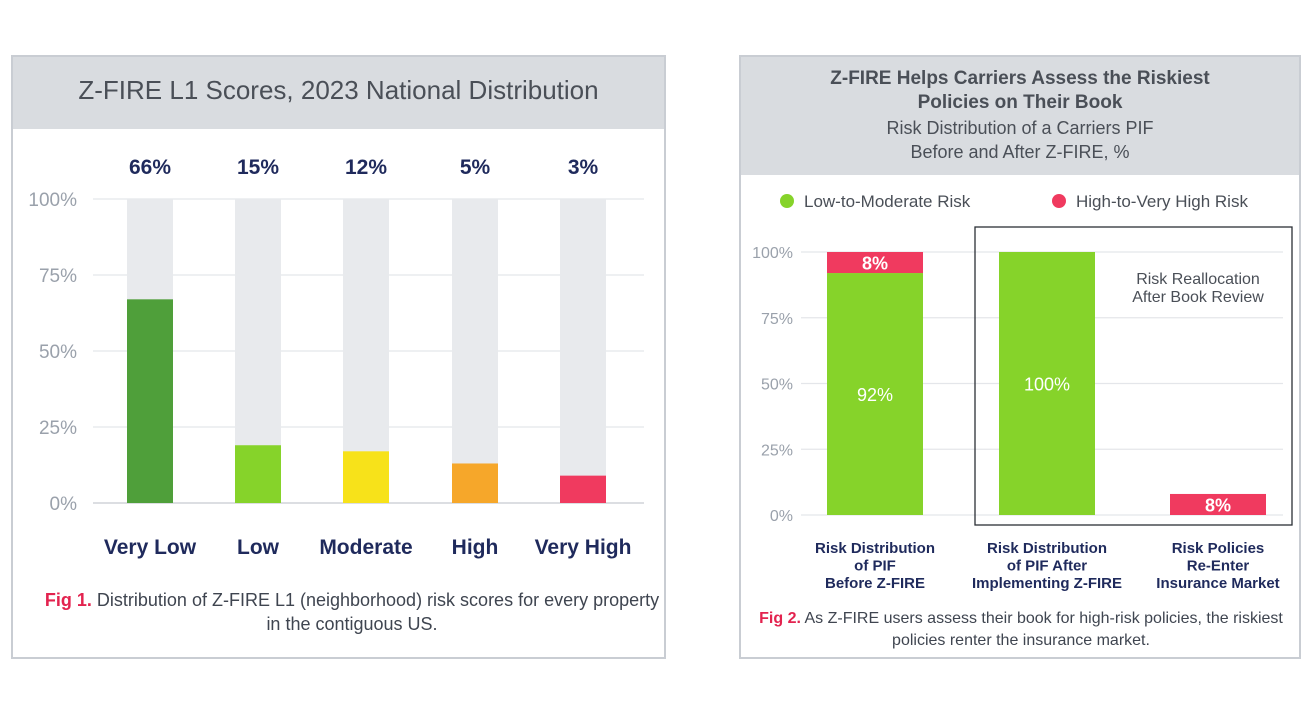 This screenshot has width=1314, height=716. What do you see at coordinates (772, 253) in the screenshot?
I see `fig2-y-tick-label: 100%` at bounding box center [772, 253].